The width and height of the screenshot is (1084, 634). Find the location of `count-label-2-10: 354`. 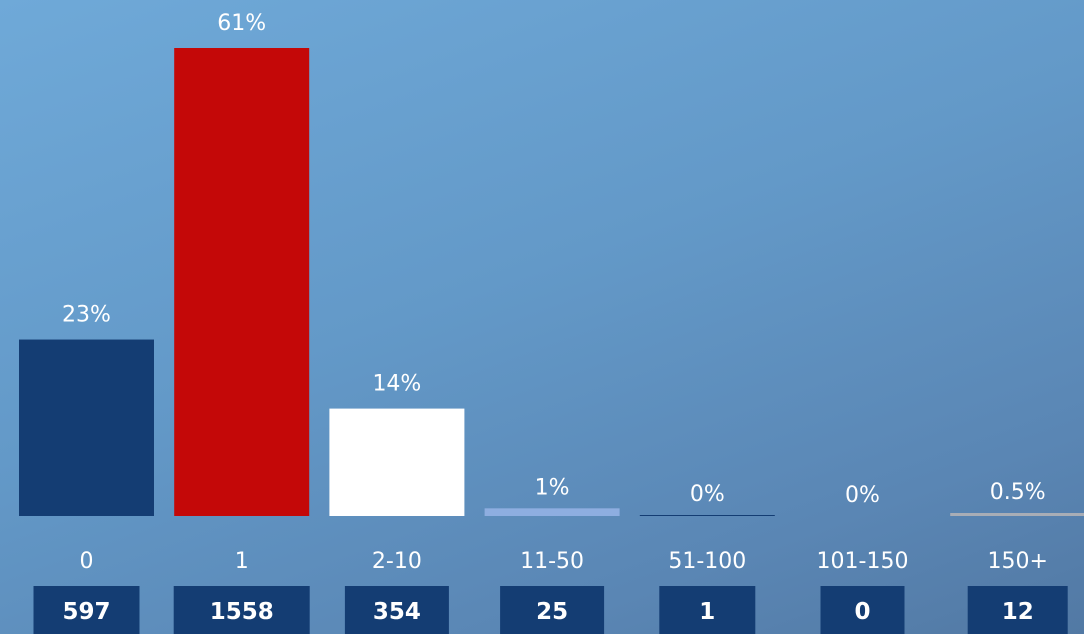

count-label-2-10: 354 is located at coordinates (397, 612).